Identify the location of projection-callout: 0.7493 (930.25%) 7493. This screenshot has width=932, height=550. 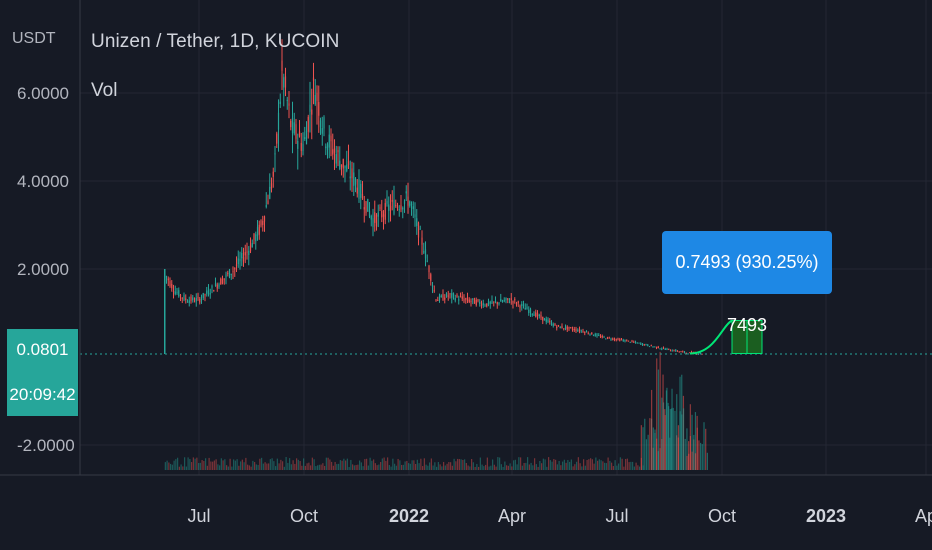
(747, 283).